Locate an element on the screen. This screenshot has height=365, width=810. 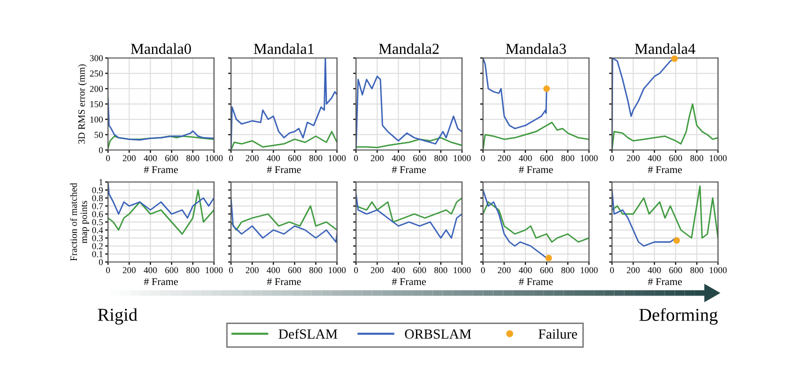
y-tick-label: 0.1 is located at coordinates (97, 254).